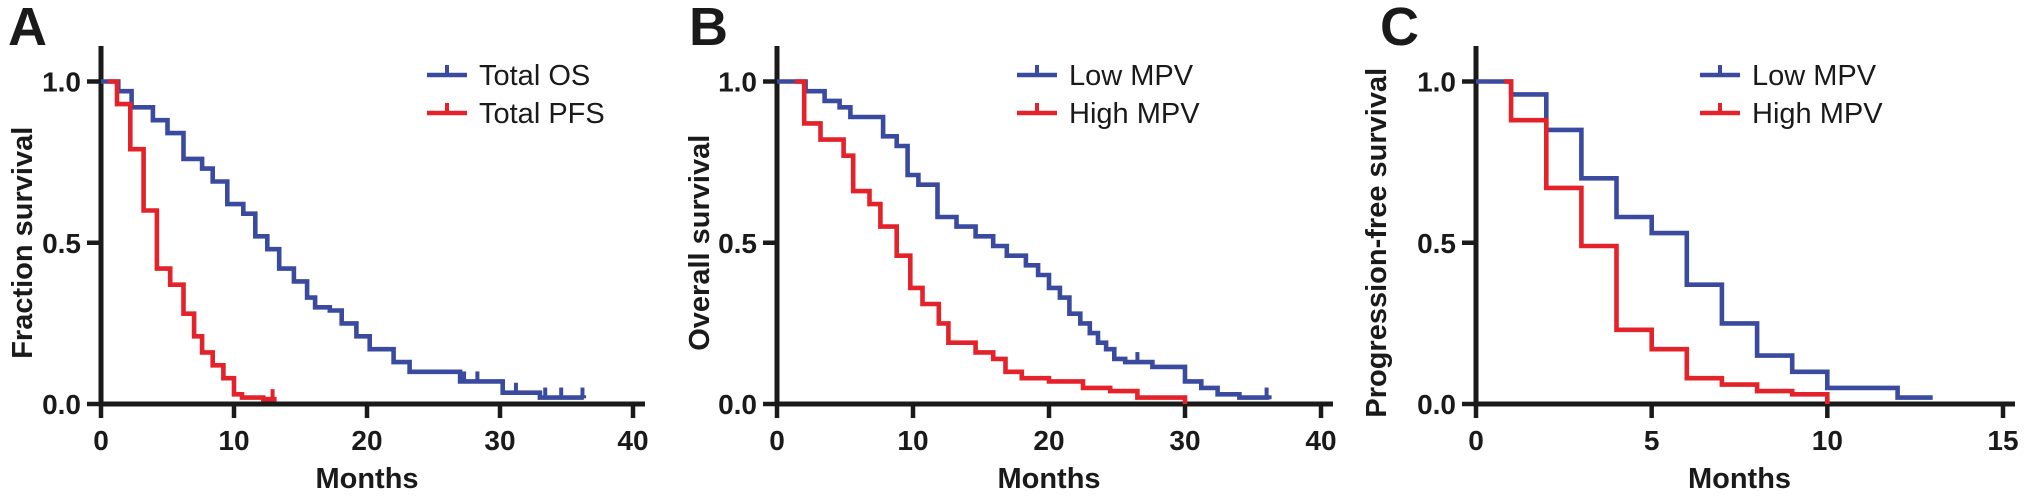  Describe the element at coordinates (700, 243) in the screenshot. I see `y-axis-title: Overall survival` at that location.